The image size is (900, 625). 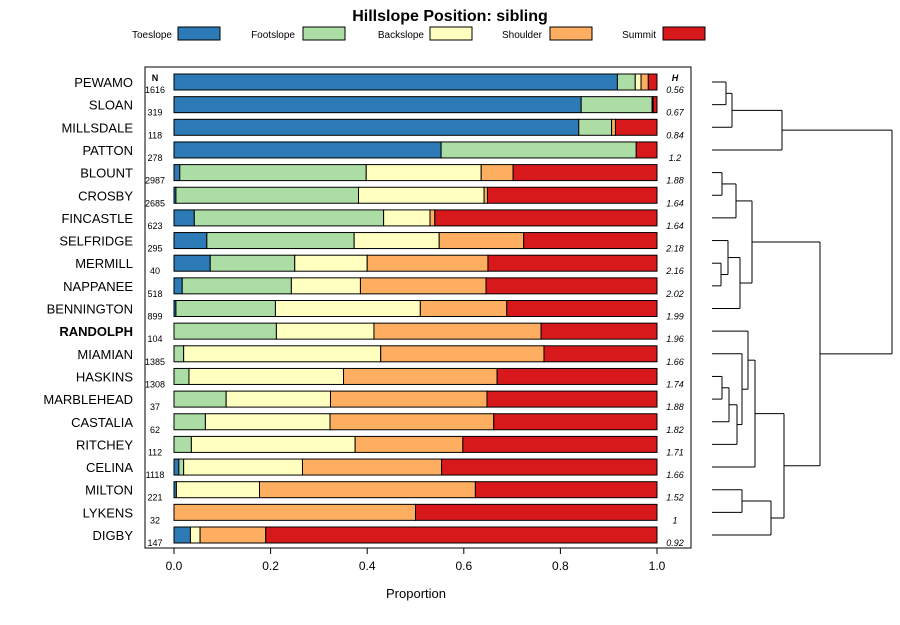 I want to click on row-sloan: SLOAN 319 0.67, so click(x=387, y=107).